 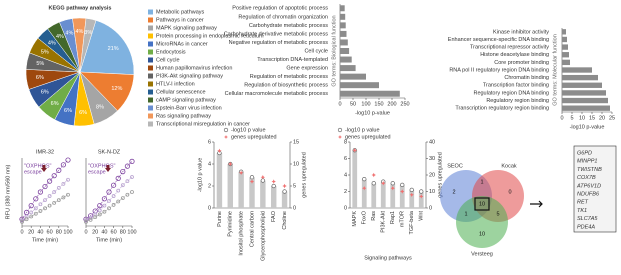 What do you see at coordinates (561, 118) in the screenshot?
I see `x-tick-label: 0` at bounding box center [561, 118].